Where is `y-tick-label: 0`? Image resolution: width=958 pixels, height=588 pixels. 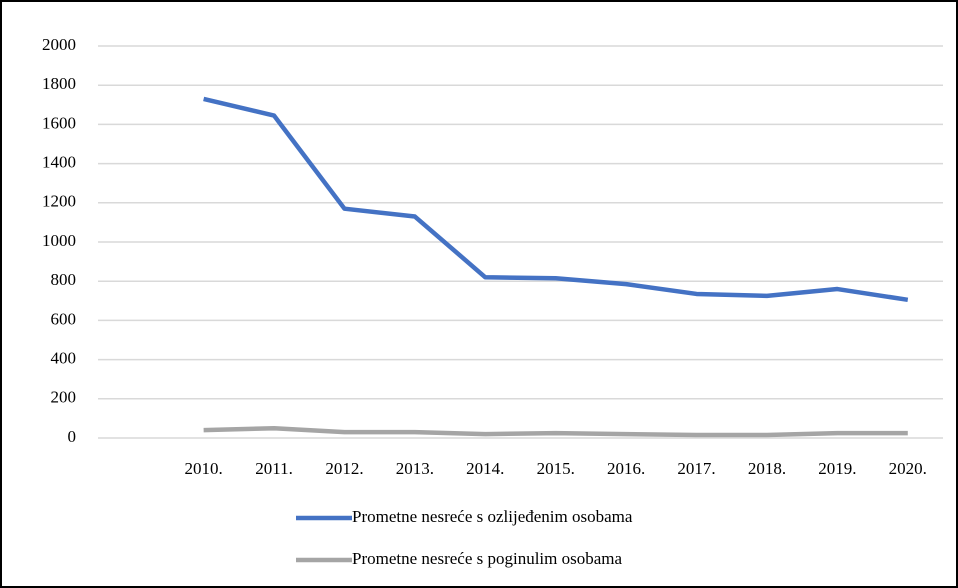 y-tick-label: 0 is located at coordinates (72, 436).